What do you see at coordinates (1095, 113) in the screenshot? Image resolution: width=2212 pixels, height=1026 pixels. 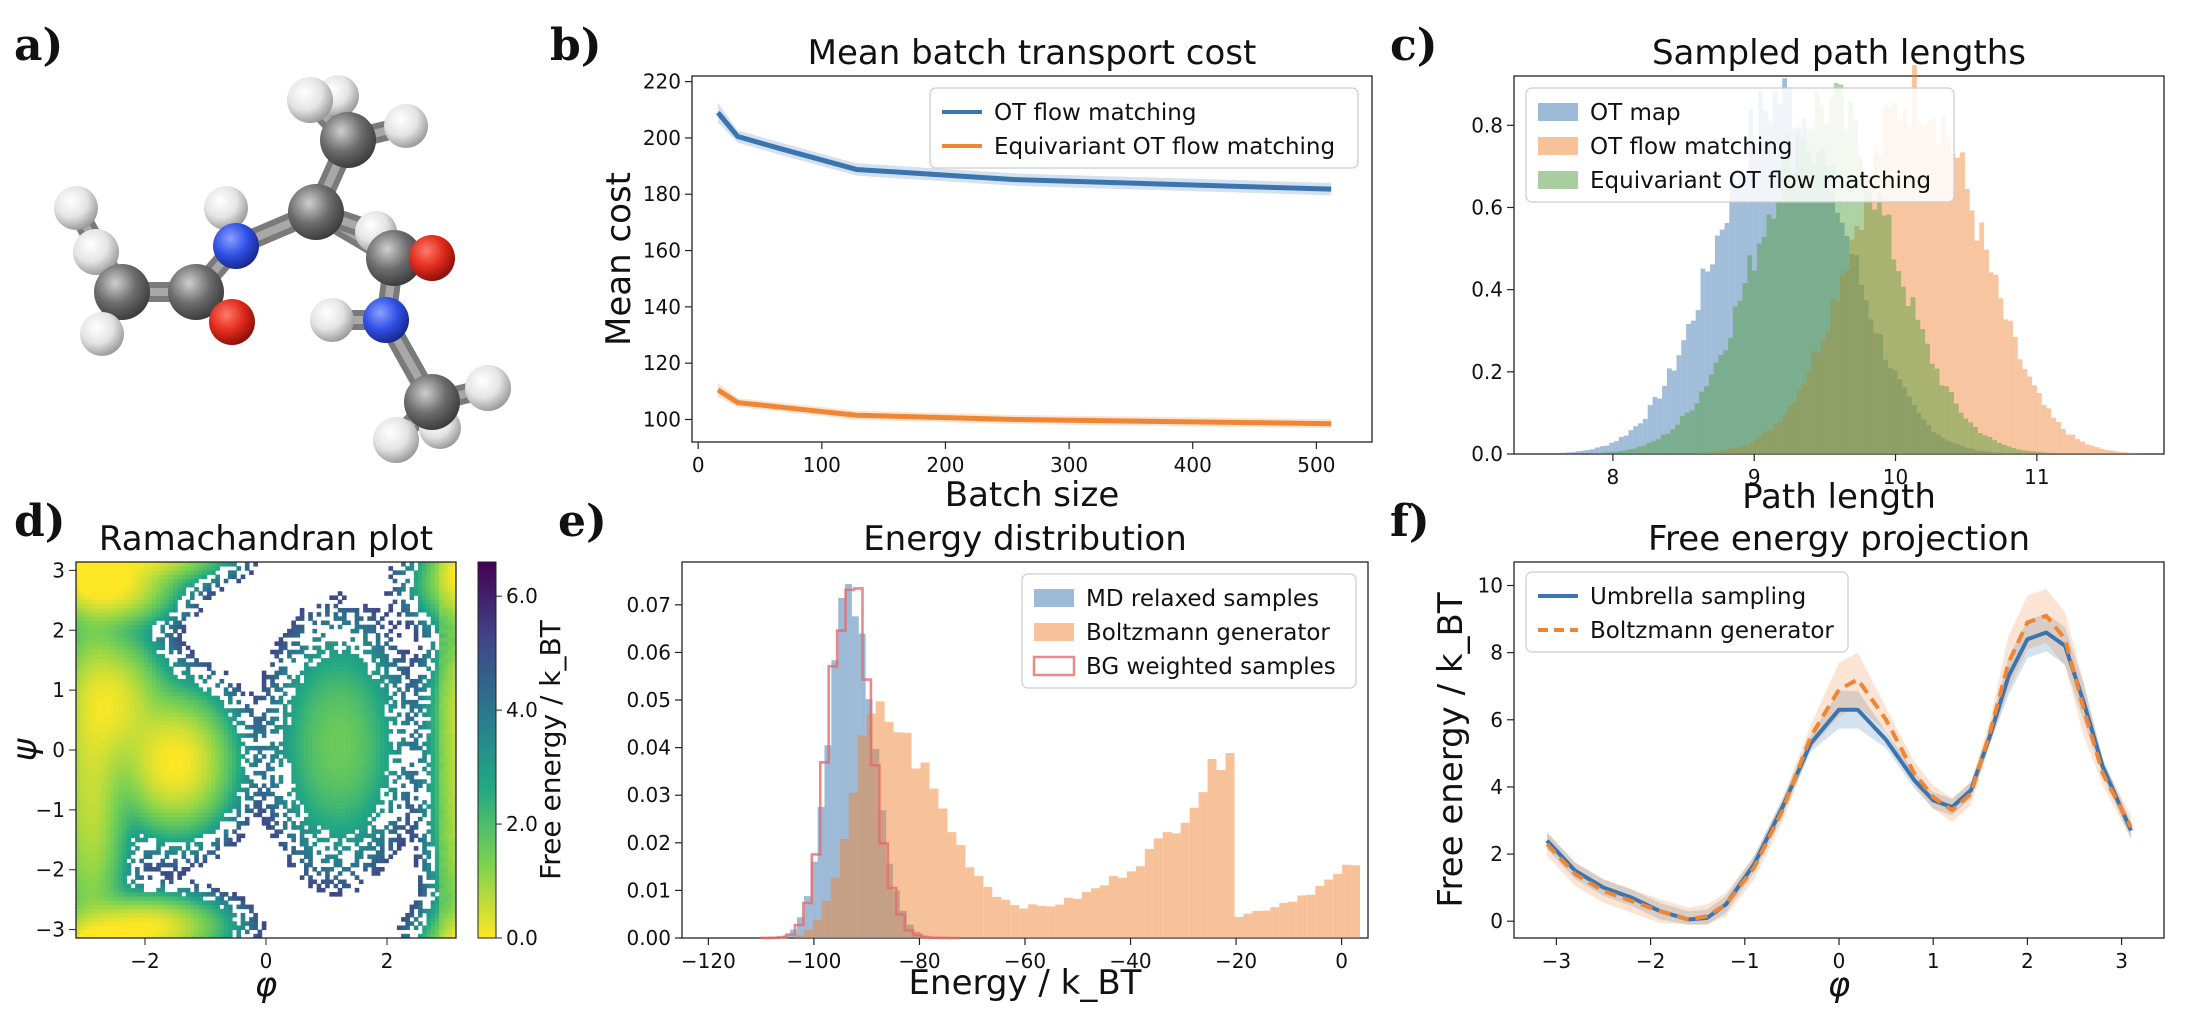 I see `legend-label: OT flow matching` at bounding box center [1095, 113].